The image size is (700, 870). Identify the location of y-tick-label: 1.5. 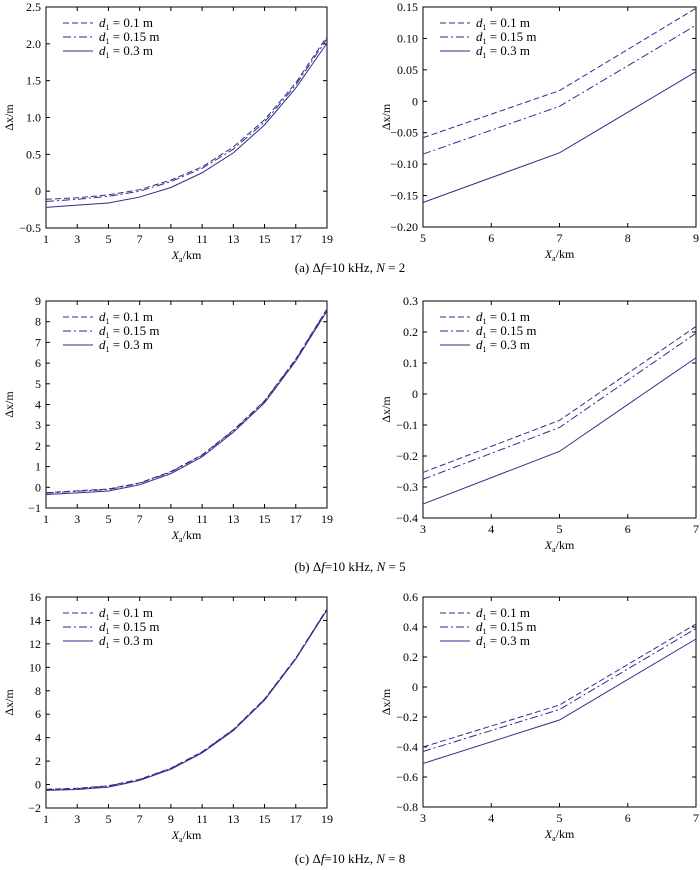
(33, 81).